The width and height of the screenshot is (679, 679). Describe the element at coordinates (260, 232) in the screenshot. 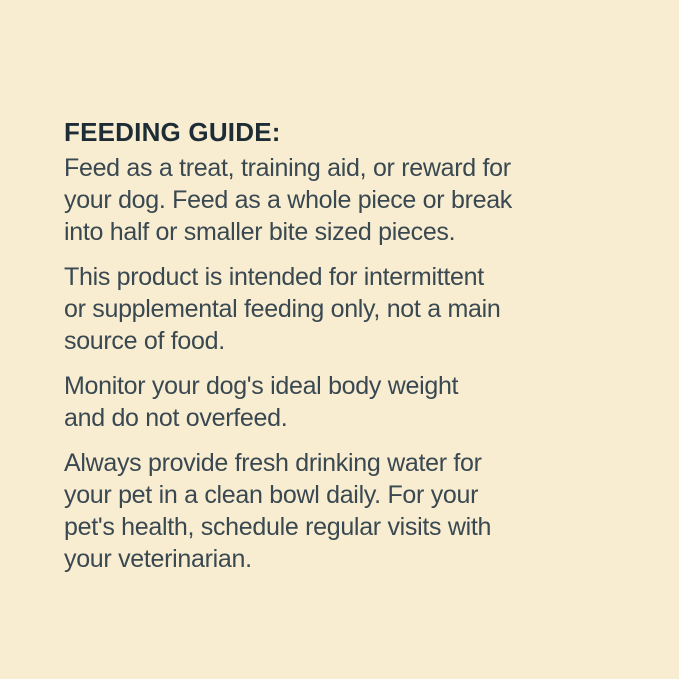

I see `paragraph-line: into half or smaller bite sized pieces.` at that location.